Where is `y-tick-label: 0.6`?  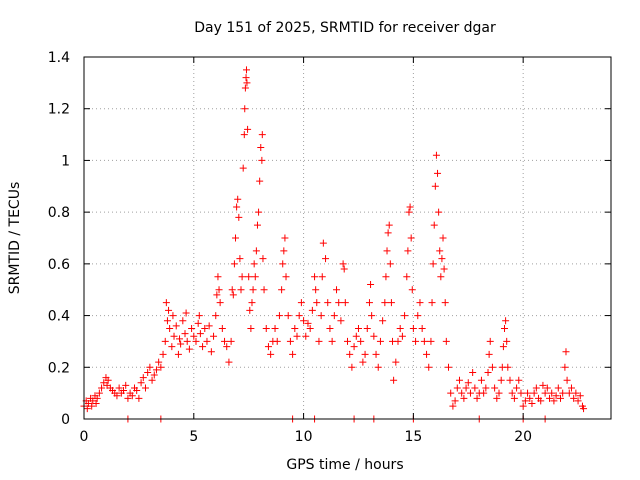 y-tick-label: 0.6 is located at coordinates (59, 265).